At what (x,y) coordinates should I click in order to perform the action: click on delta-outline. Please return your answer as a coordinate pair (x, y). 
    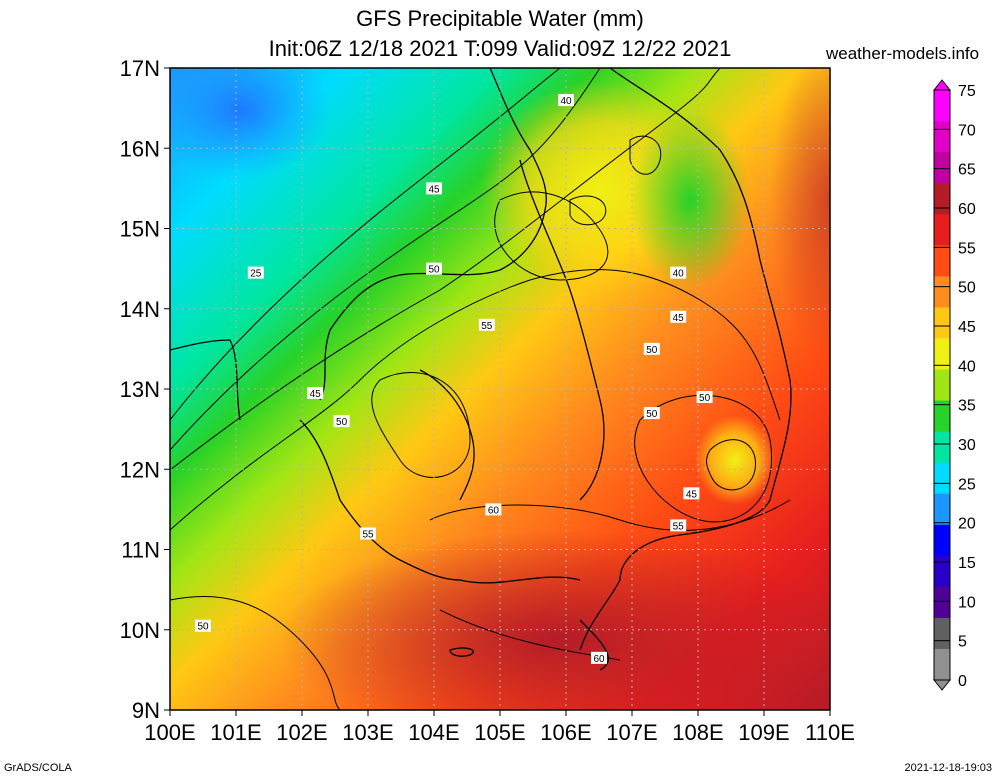
    Looking at the image, I should click on (594, 645).